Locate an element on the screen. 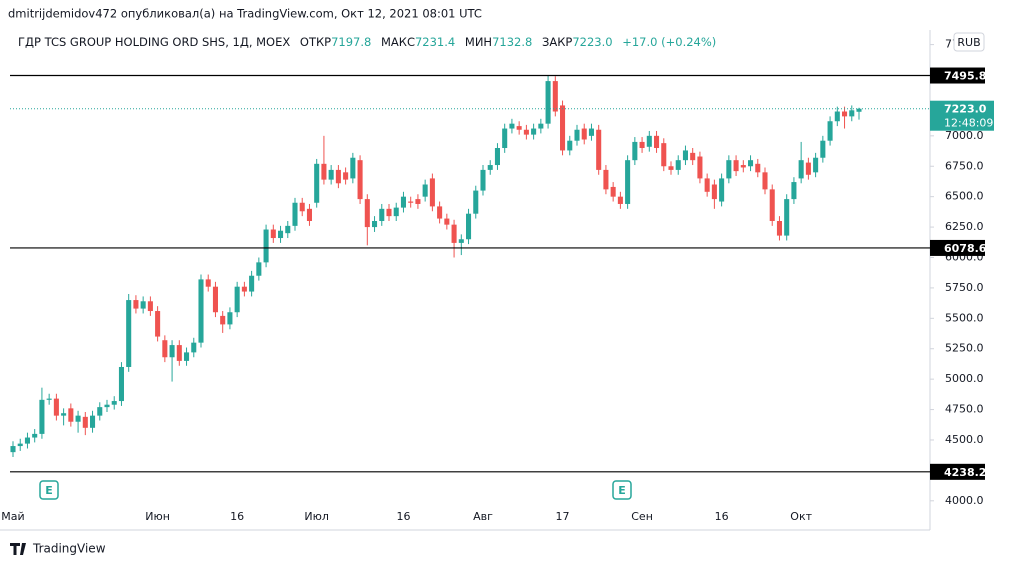 Image resolution: width=1012 pixels, height=570 pixels. currency: RUB is located at coordinates (968, 42).